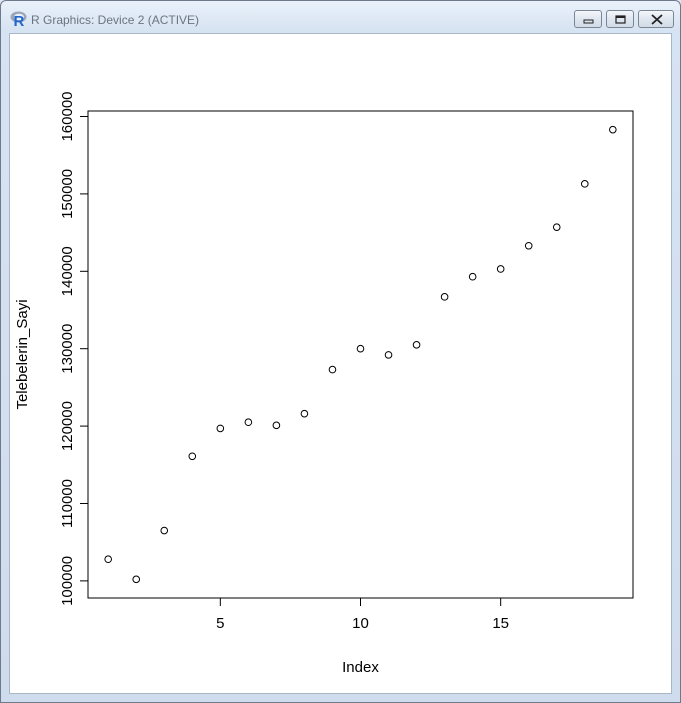 This screenshot has width=681, height=703. What do you see at coordinates (588, 21) in the screenshot?
I see `minimize-icon` at bounding box center [588, 21].